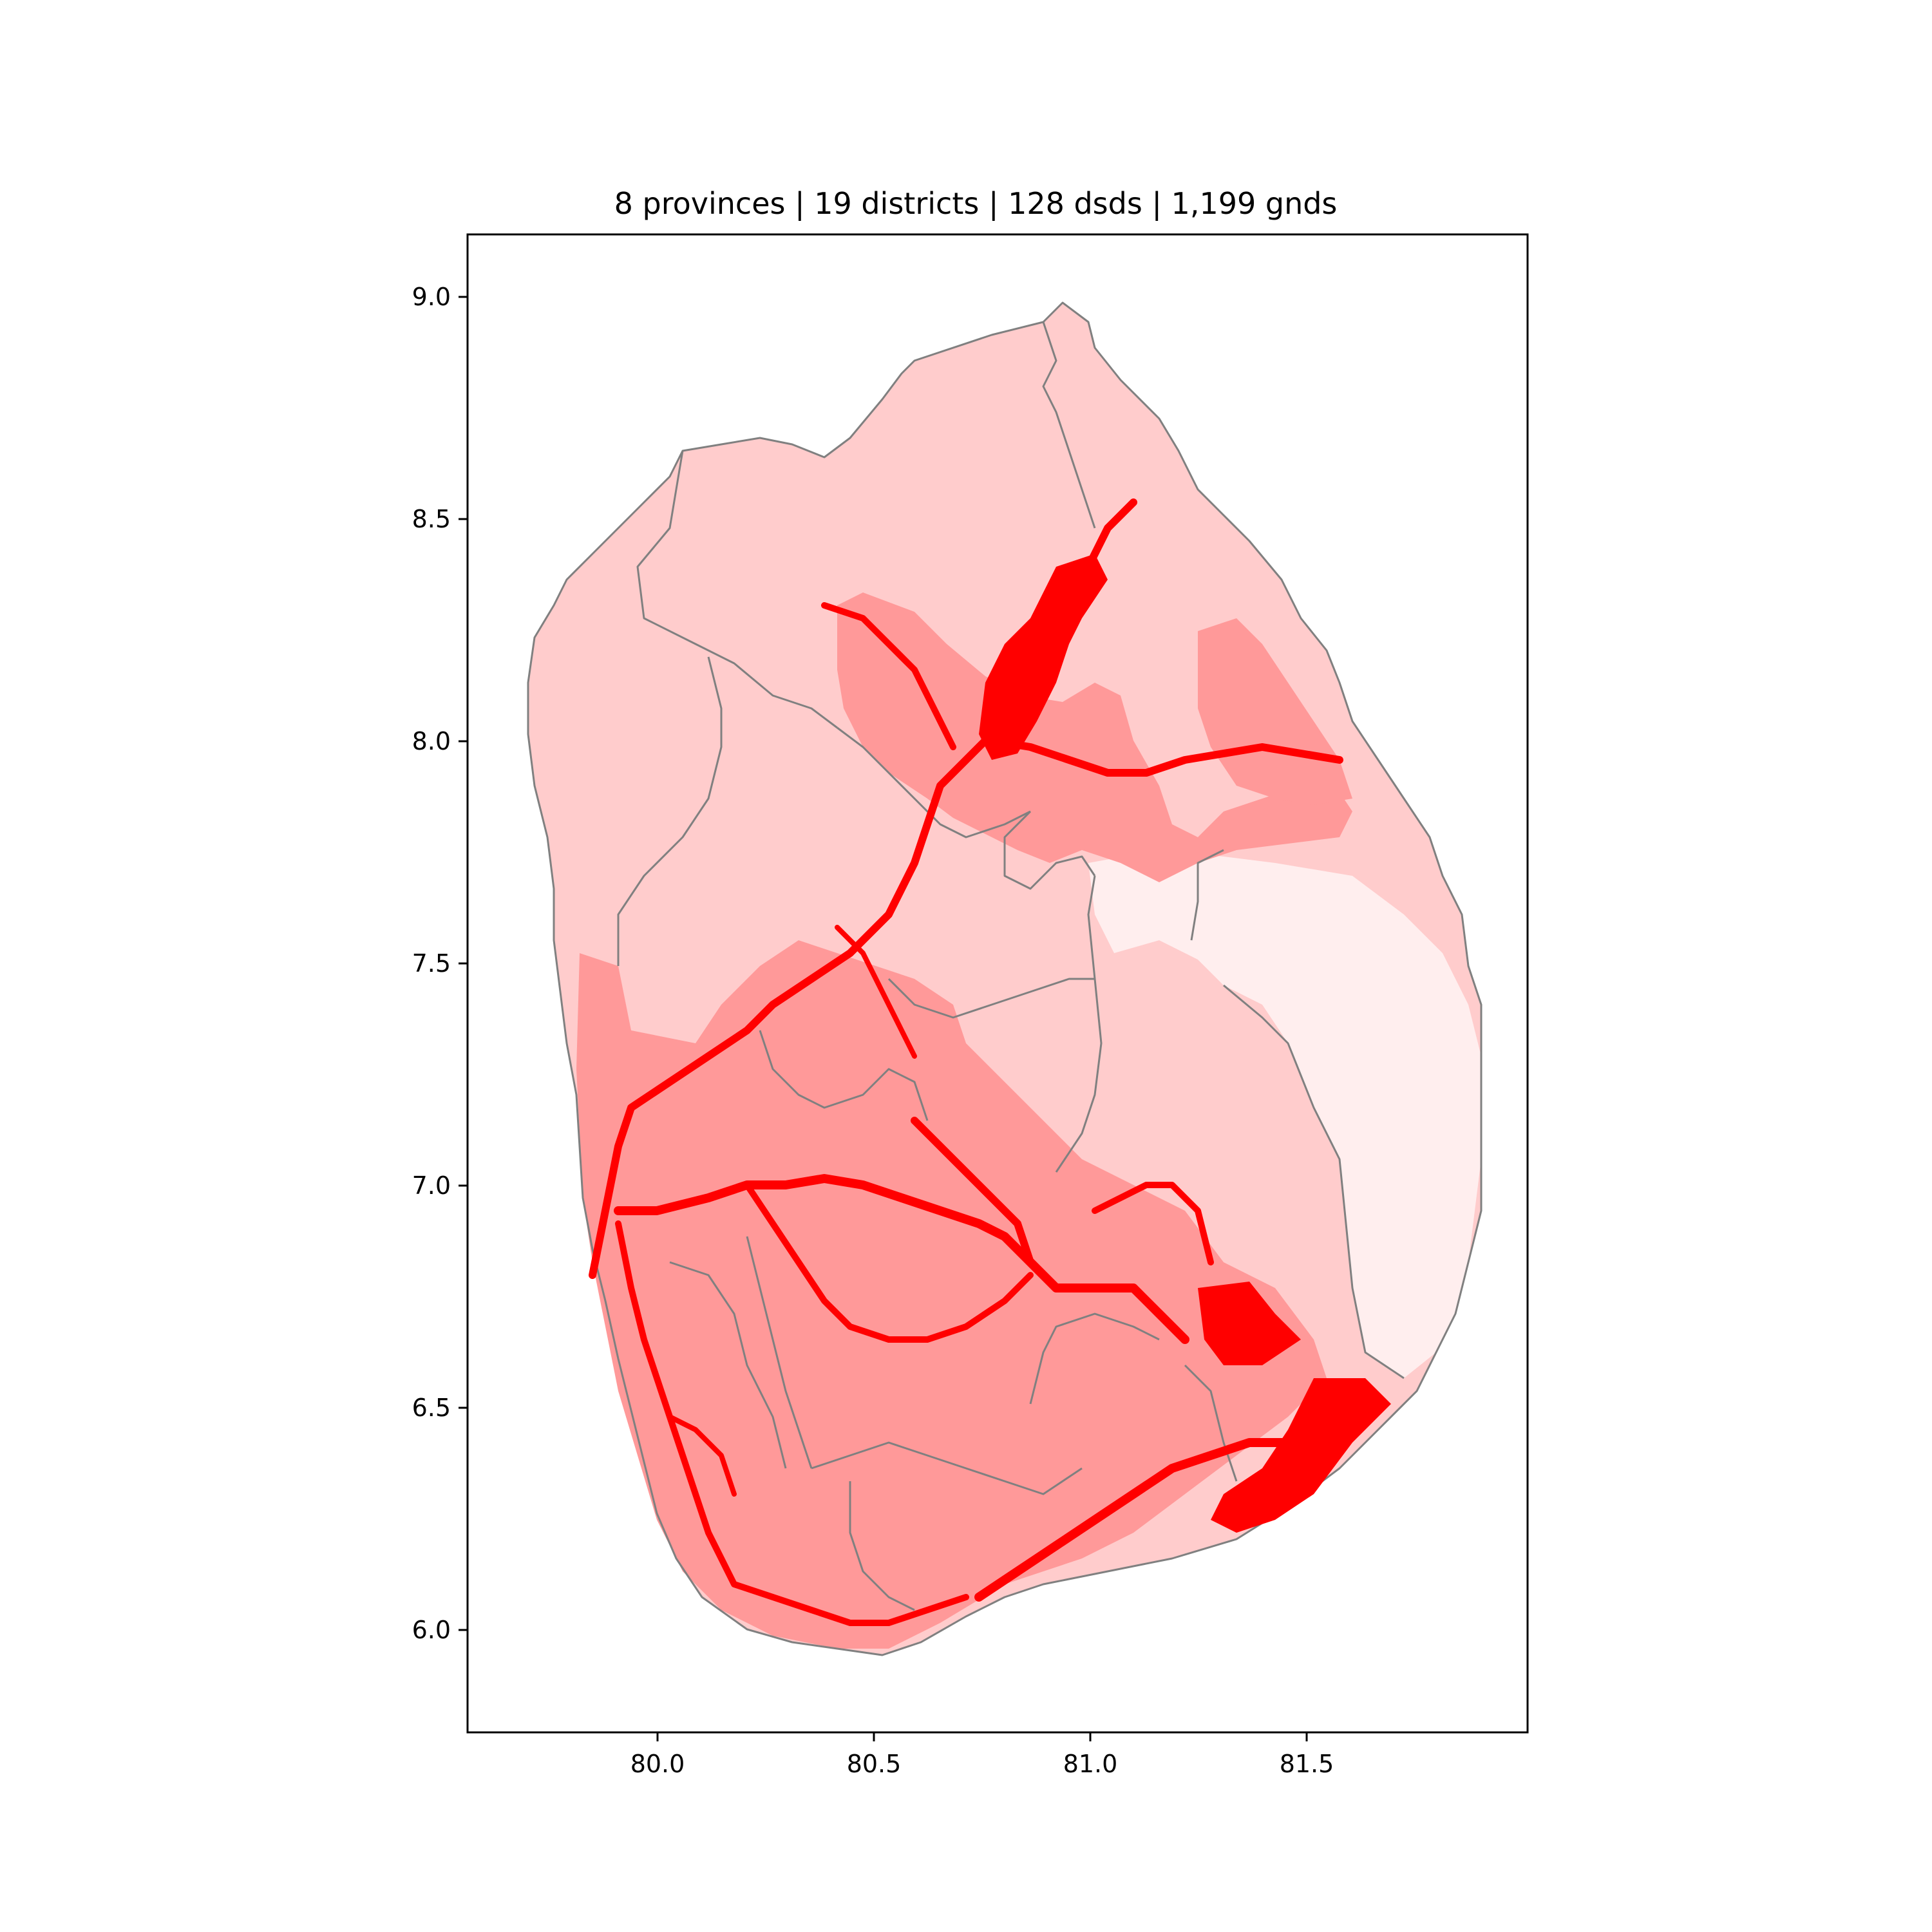 This screenshot has width=1932, height=1932. What do you see at coordinates (951, 1294) in the screenshot?
I see `zone-medium-southwest` at bounding box center [951, 1294].